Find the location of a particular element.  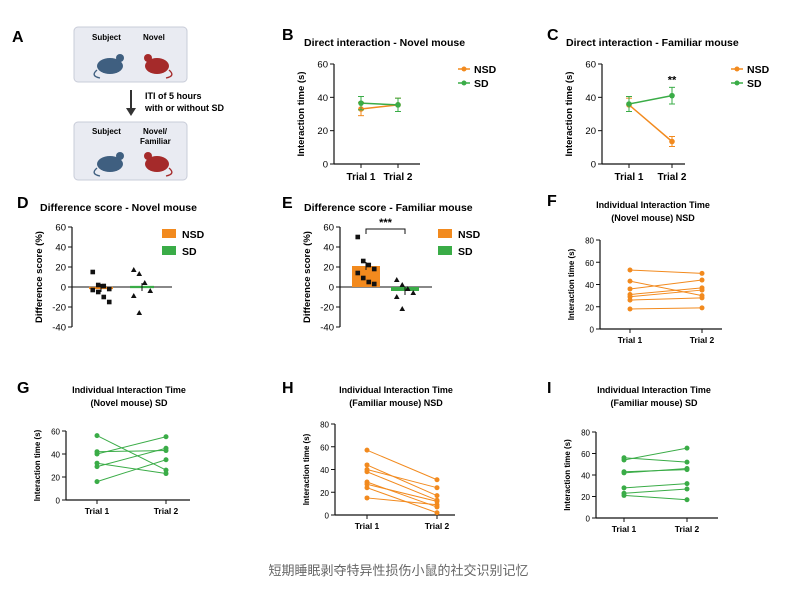

legend-label: NSD is located at coordinates (469, 235).